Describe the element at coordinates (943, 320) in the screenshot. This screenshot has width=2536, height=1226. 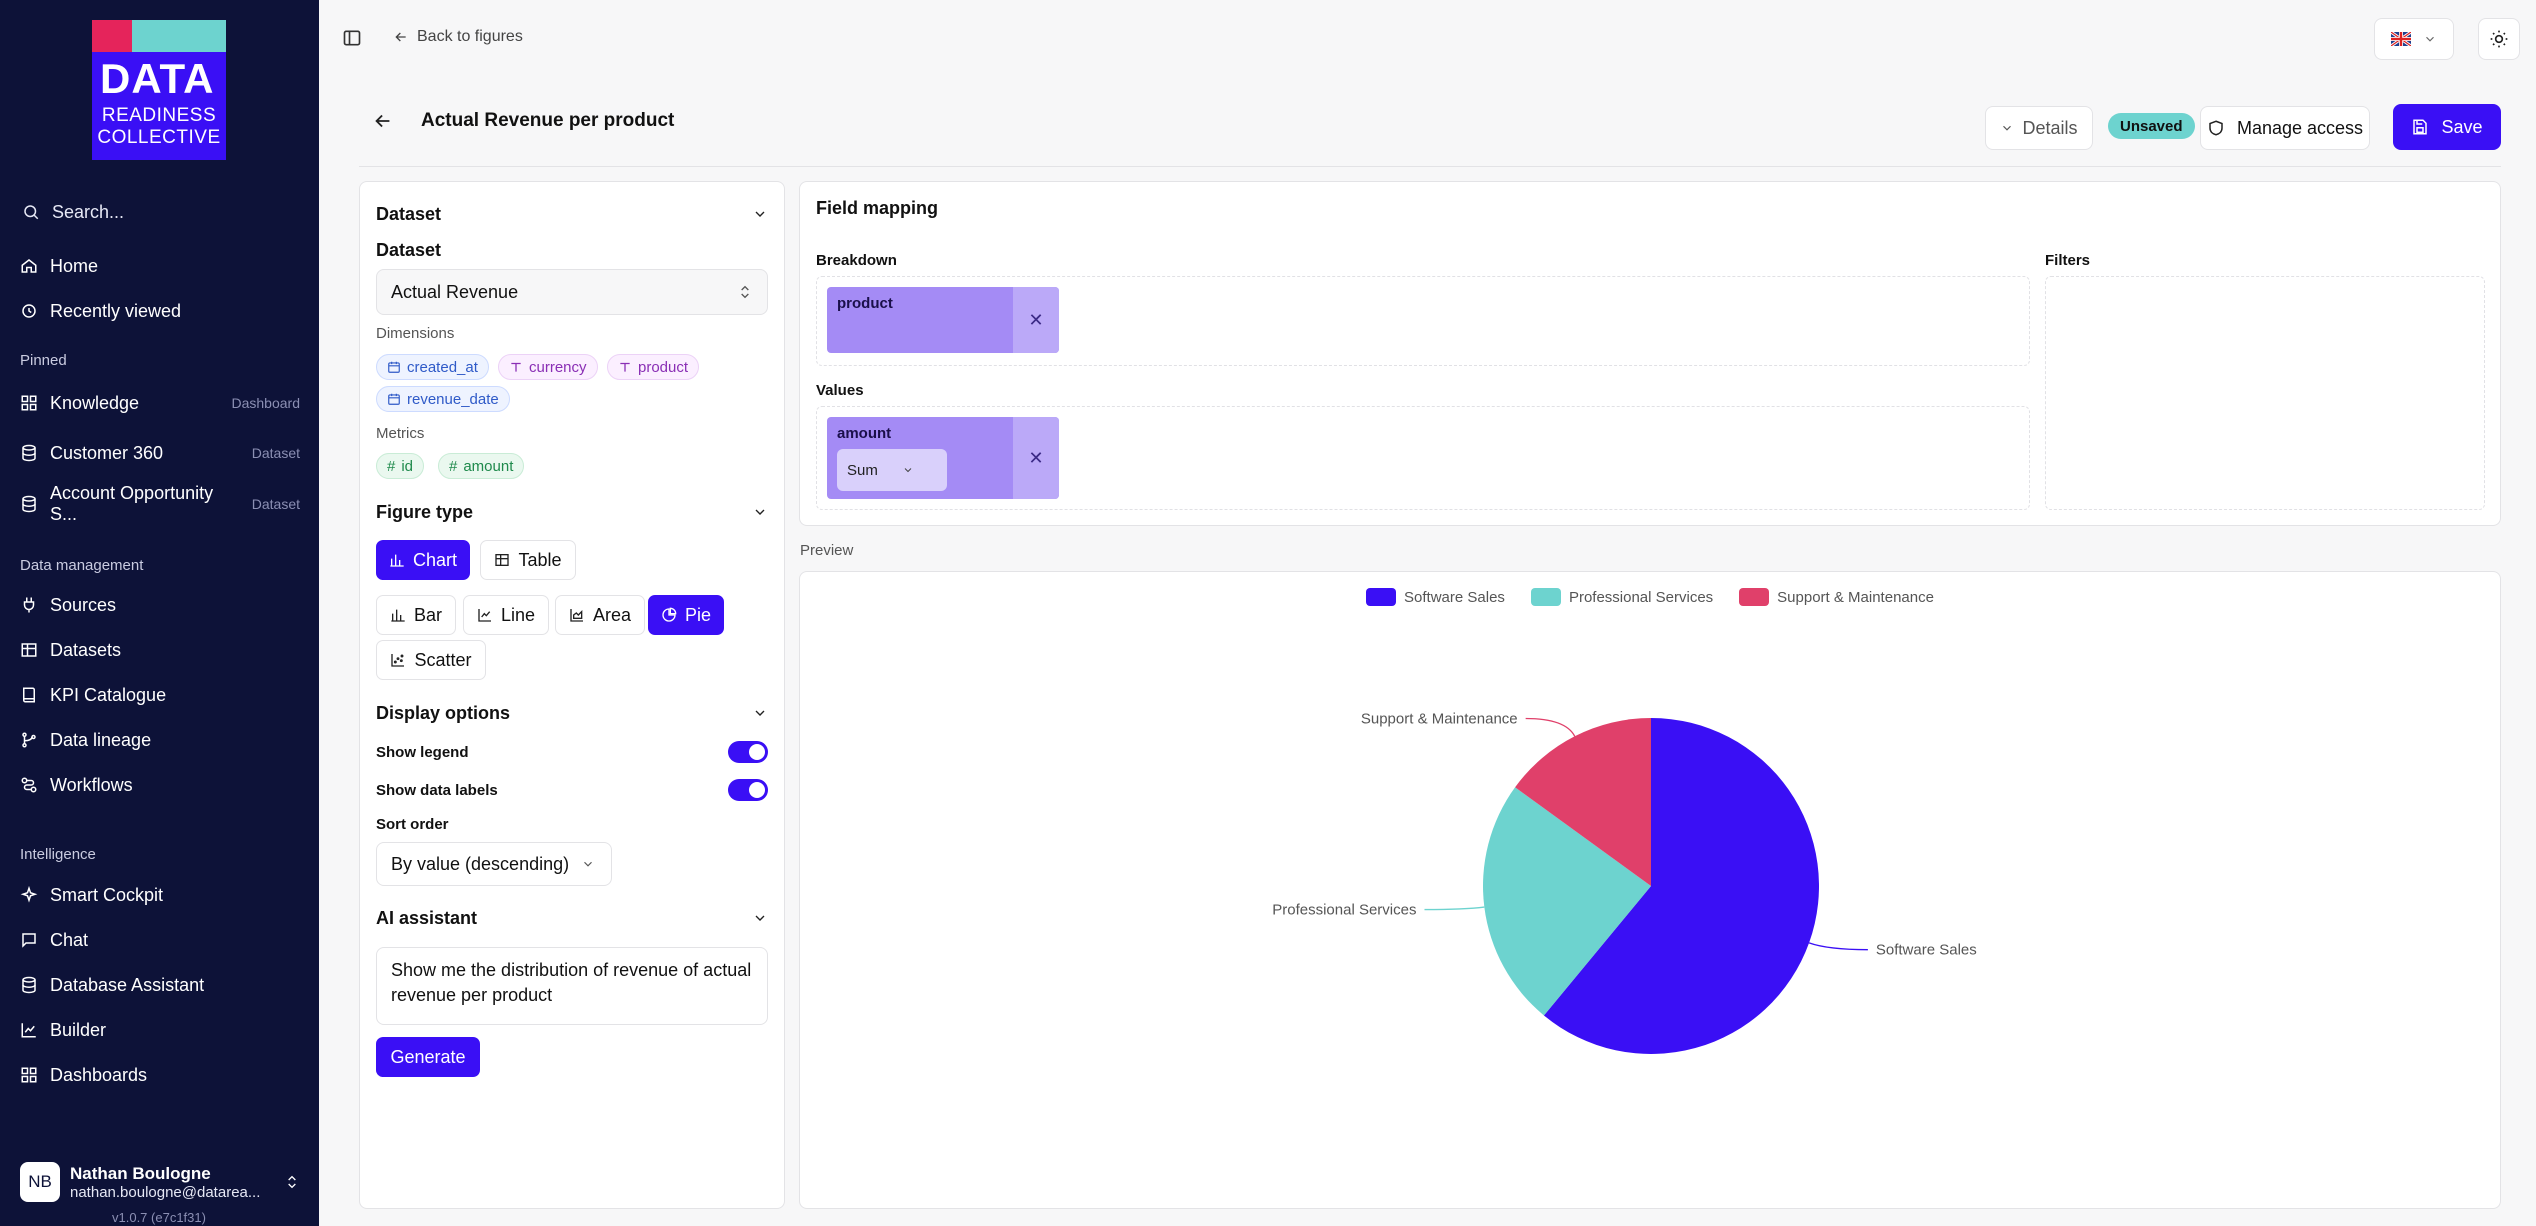
I see `breakdown-field-pill: product ✕` at that location.